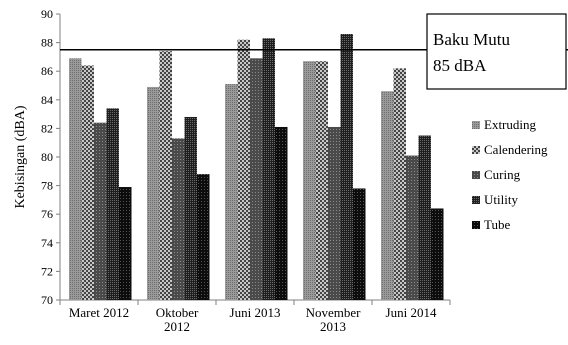 This screenshot has height=345, width=568. I want to click on legend-label-calendering: Calendering, so click(516, 149).